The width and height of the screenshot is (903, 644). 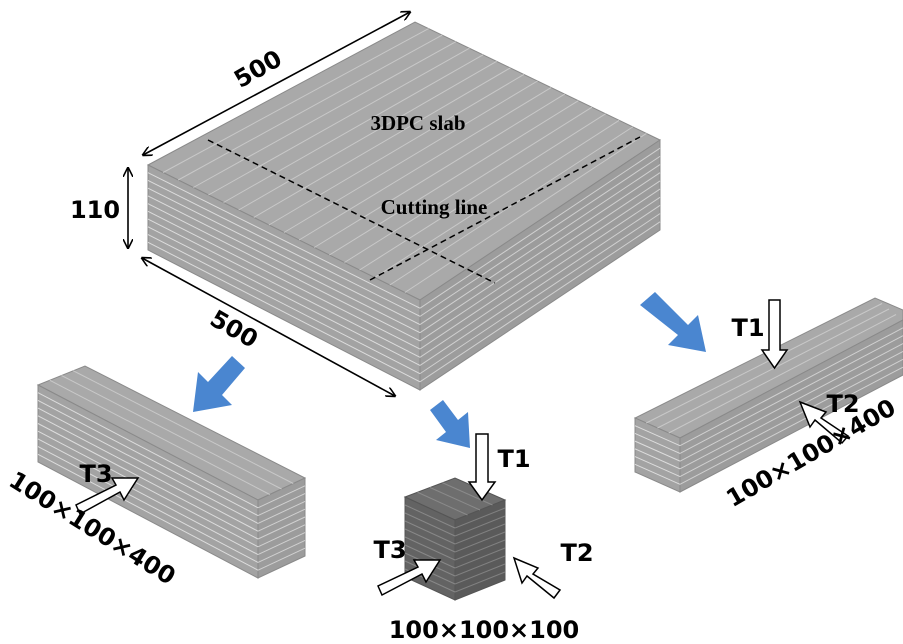 I want to click on cutting-line-label: Cutting line, so click(x=434, y=207).